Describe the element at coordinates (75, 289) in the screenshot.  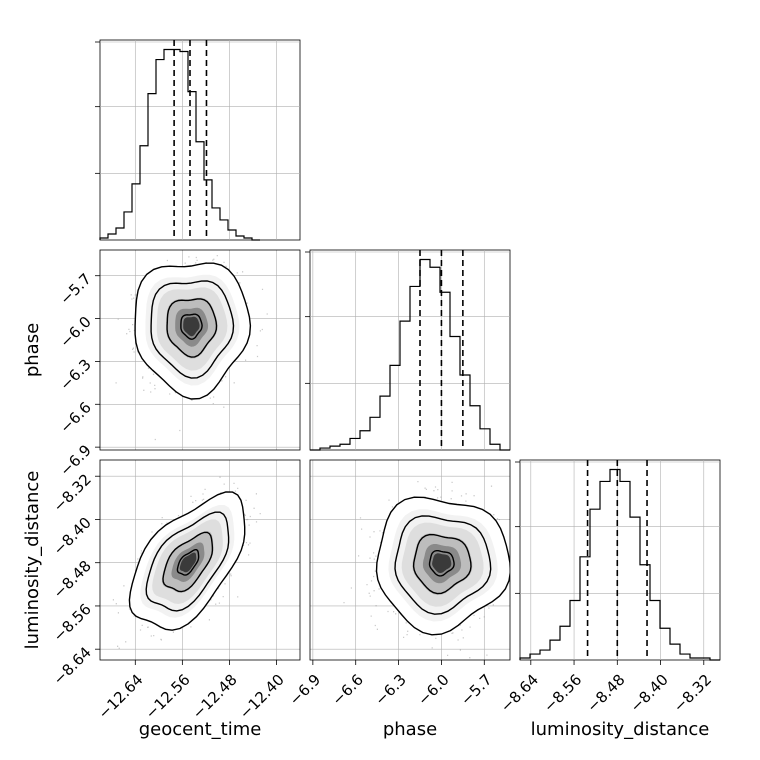
I see `y-tick-label: −5.7` at that location.